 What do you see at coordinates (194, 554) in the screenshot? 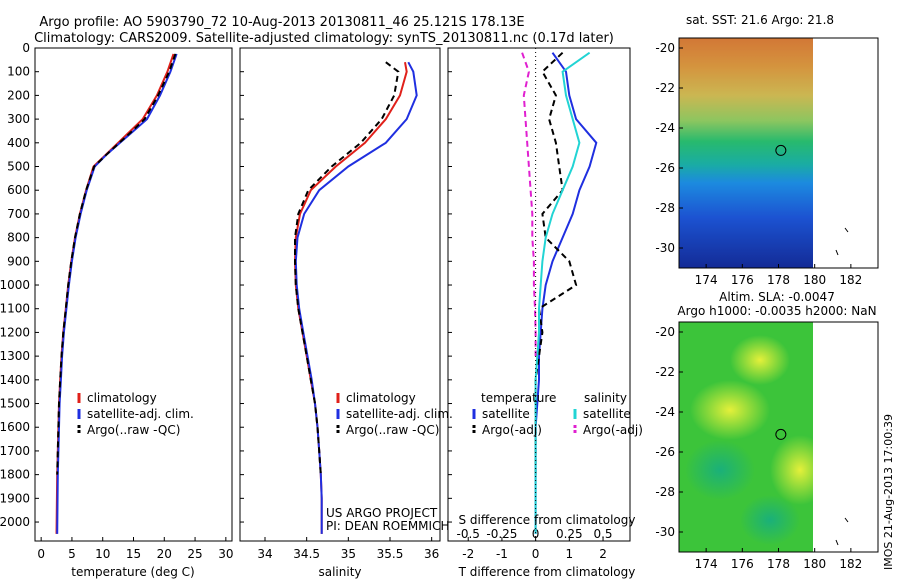
I see `x-tick-label: 25` at bounding box center [194, 554].